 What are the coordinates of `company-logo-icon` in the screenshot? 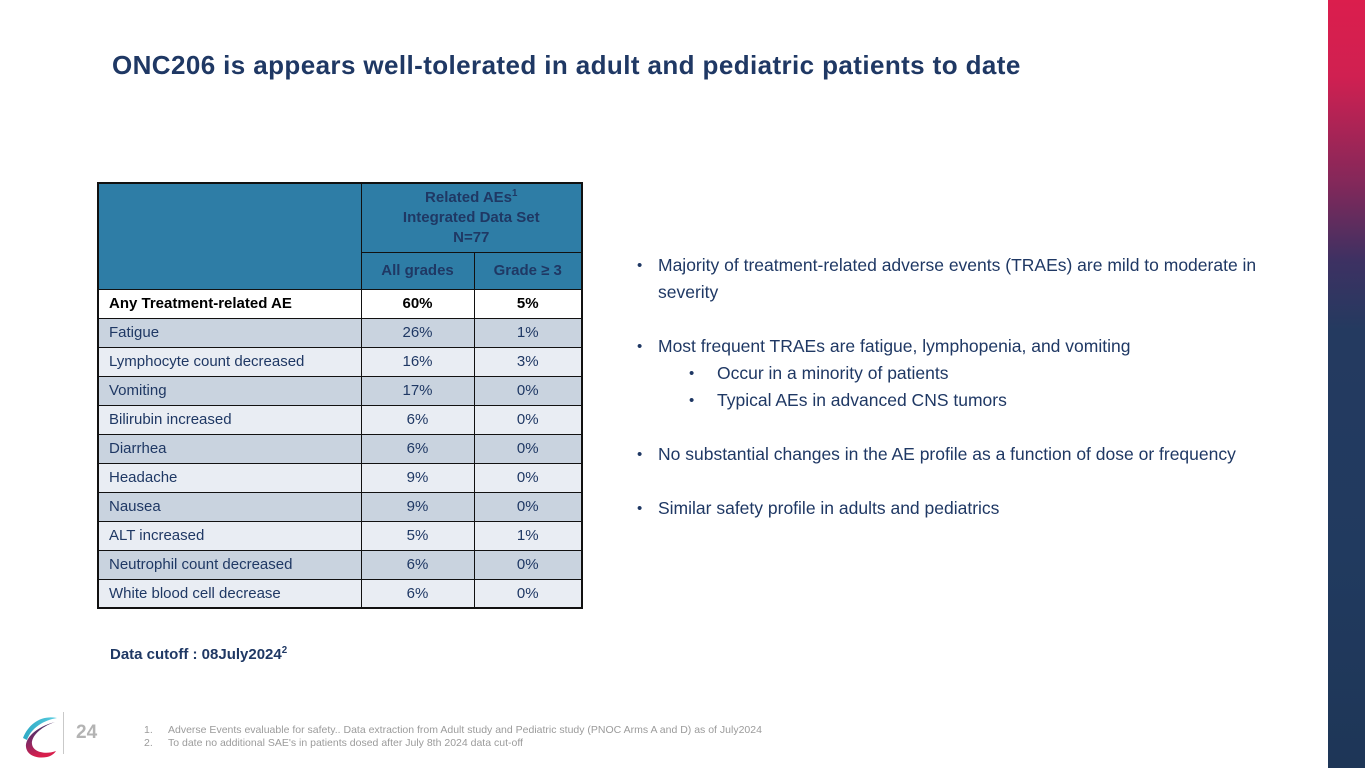 It's located at (40, 737).